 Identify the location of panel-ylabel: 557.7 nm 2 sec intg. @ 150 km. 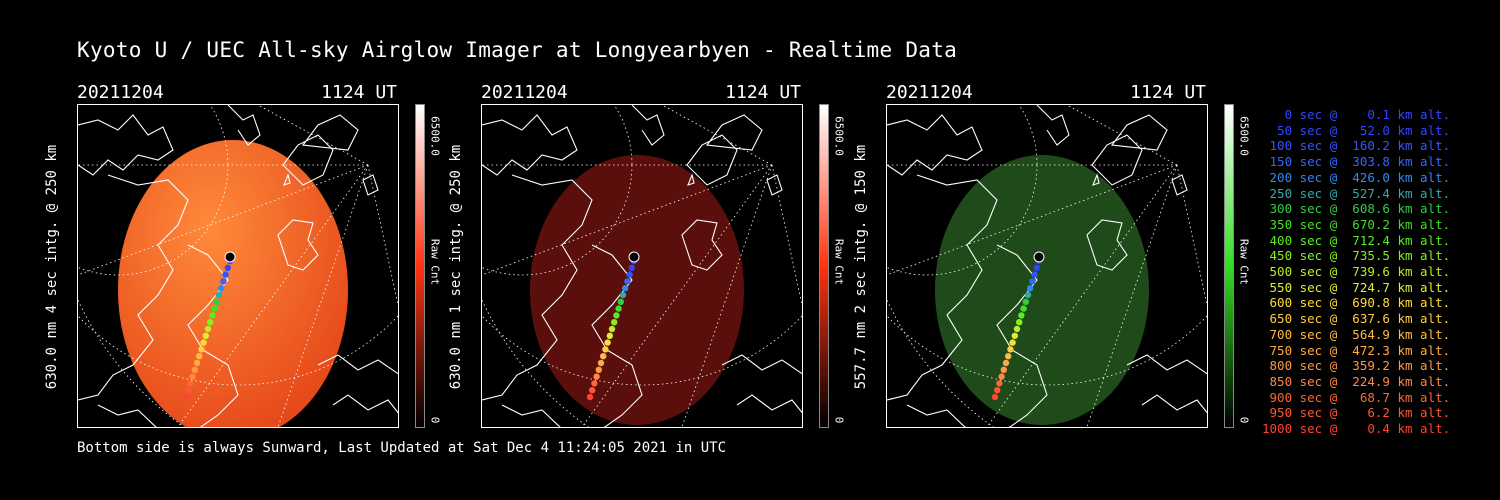
(861, 267).